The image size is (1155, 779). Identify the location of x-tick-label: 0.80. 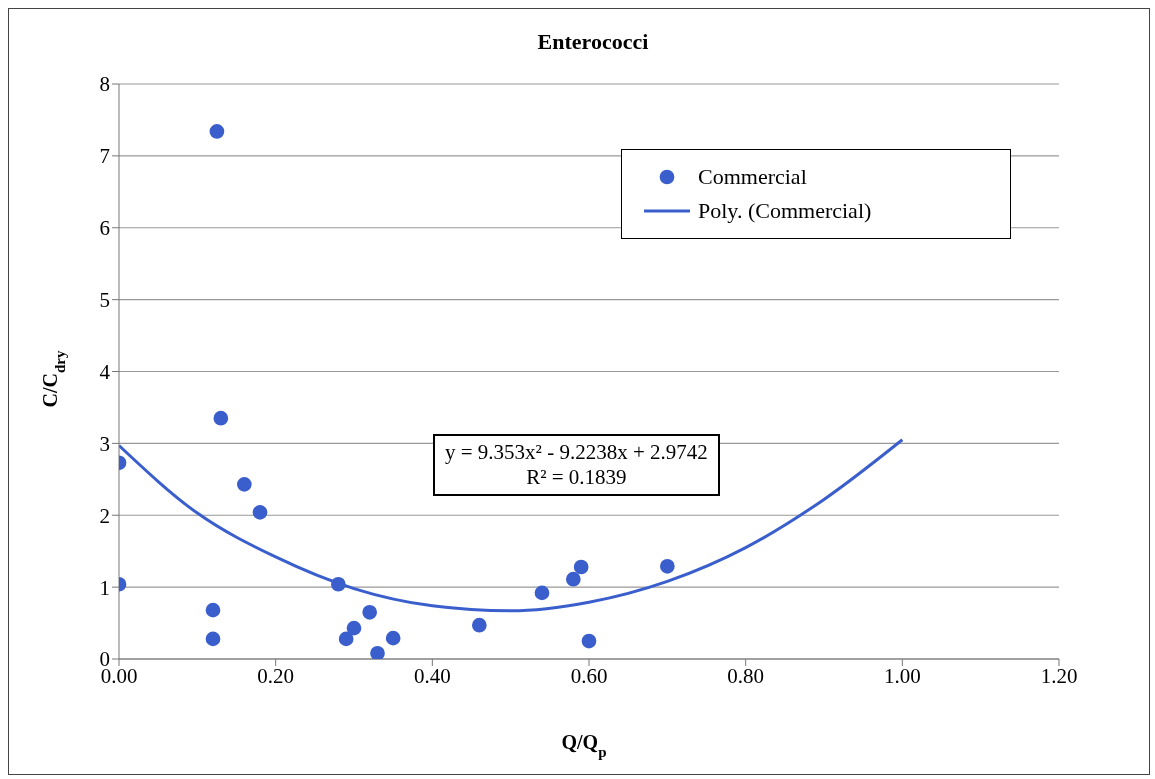
(746, 675).